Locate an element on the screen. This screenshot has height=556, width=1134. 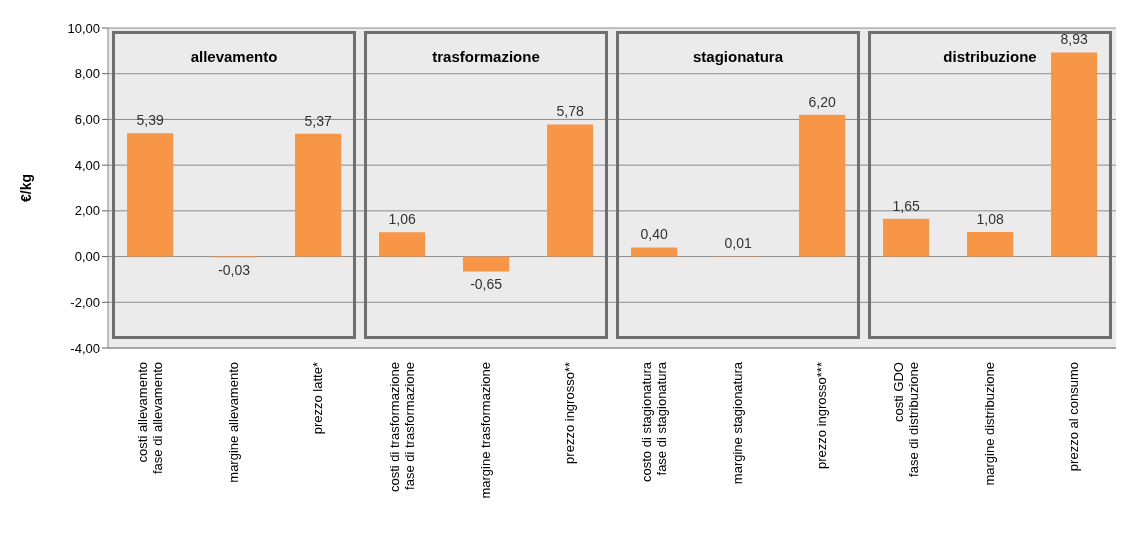
y-tick-label: 10,00 is located at coordinates (83, 28).